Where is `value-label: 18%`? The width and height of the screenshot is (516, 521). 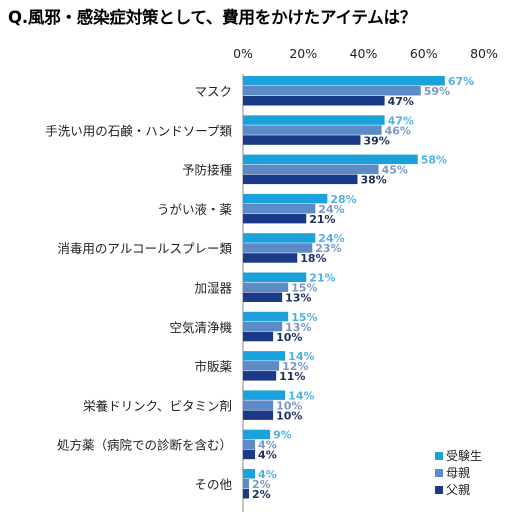 value-label: 18% is located at coordinates (313, 258).